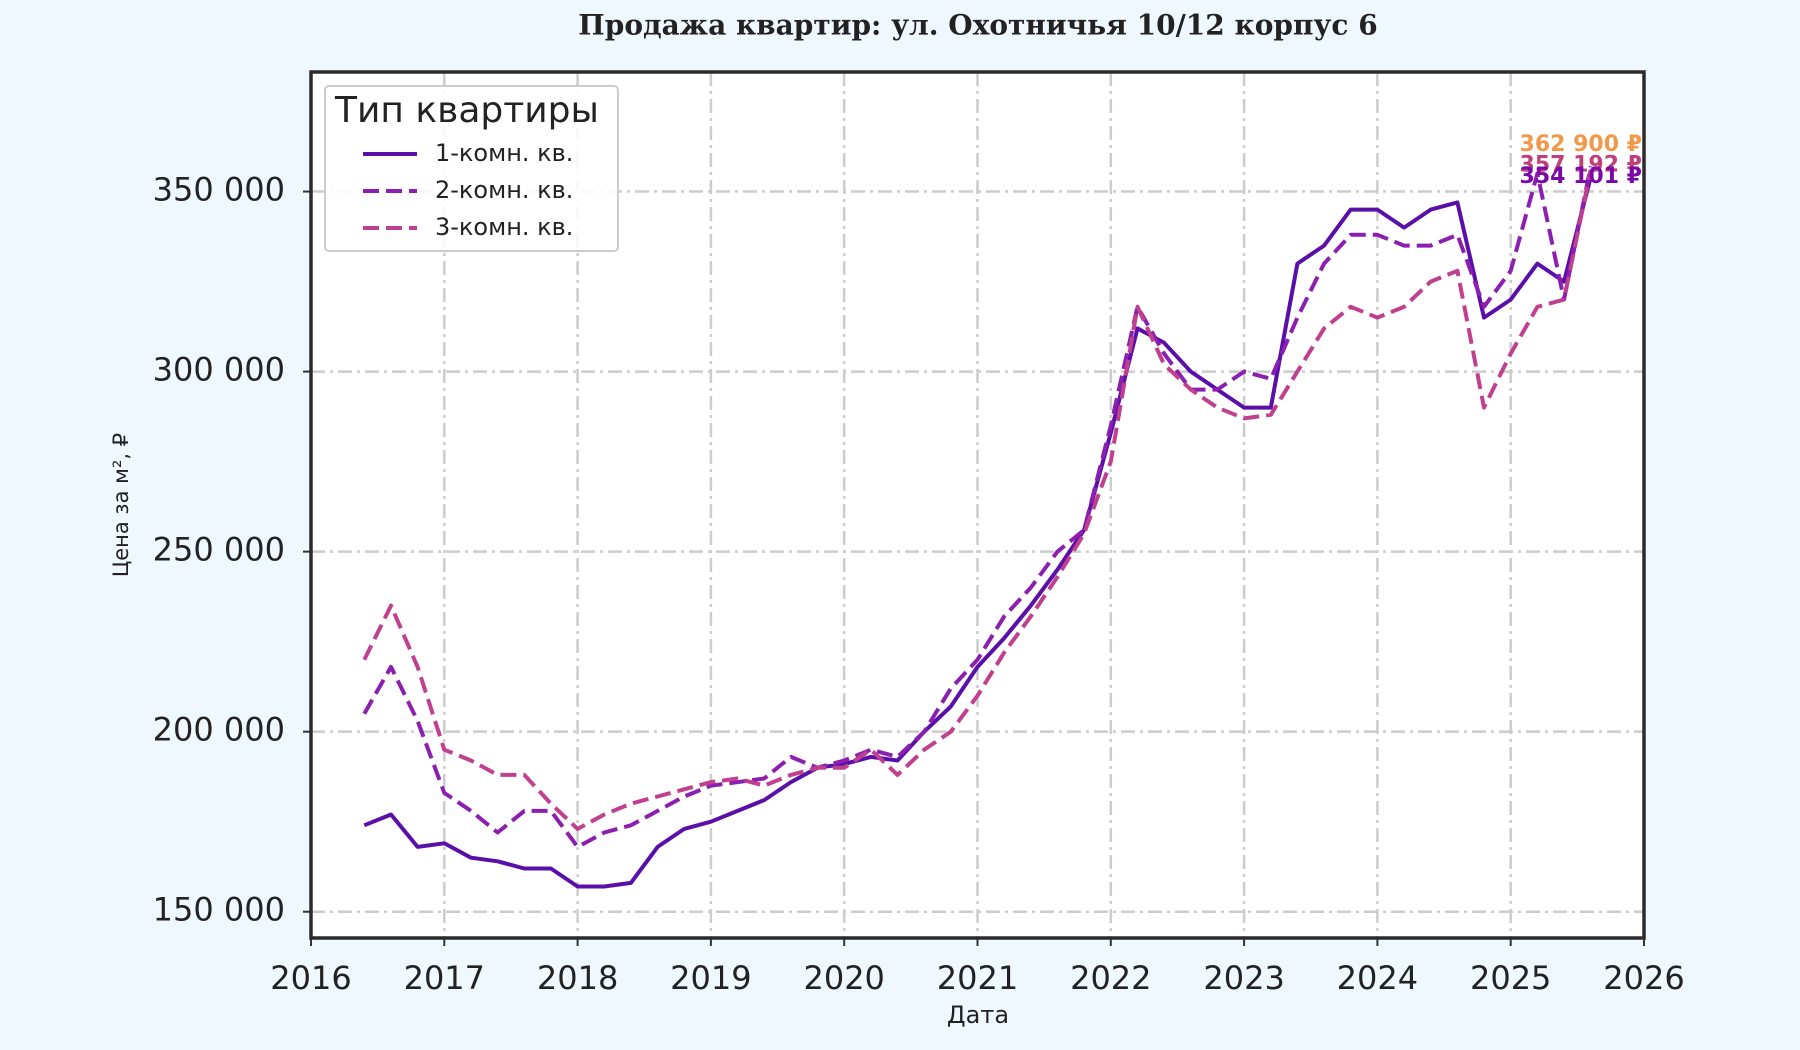 Image resolution: width=1800 pixels, height=1050 pixels. I want to click on x-tick-label: 2021, so click(977, 978).